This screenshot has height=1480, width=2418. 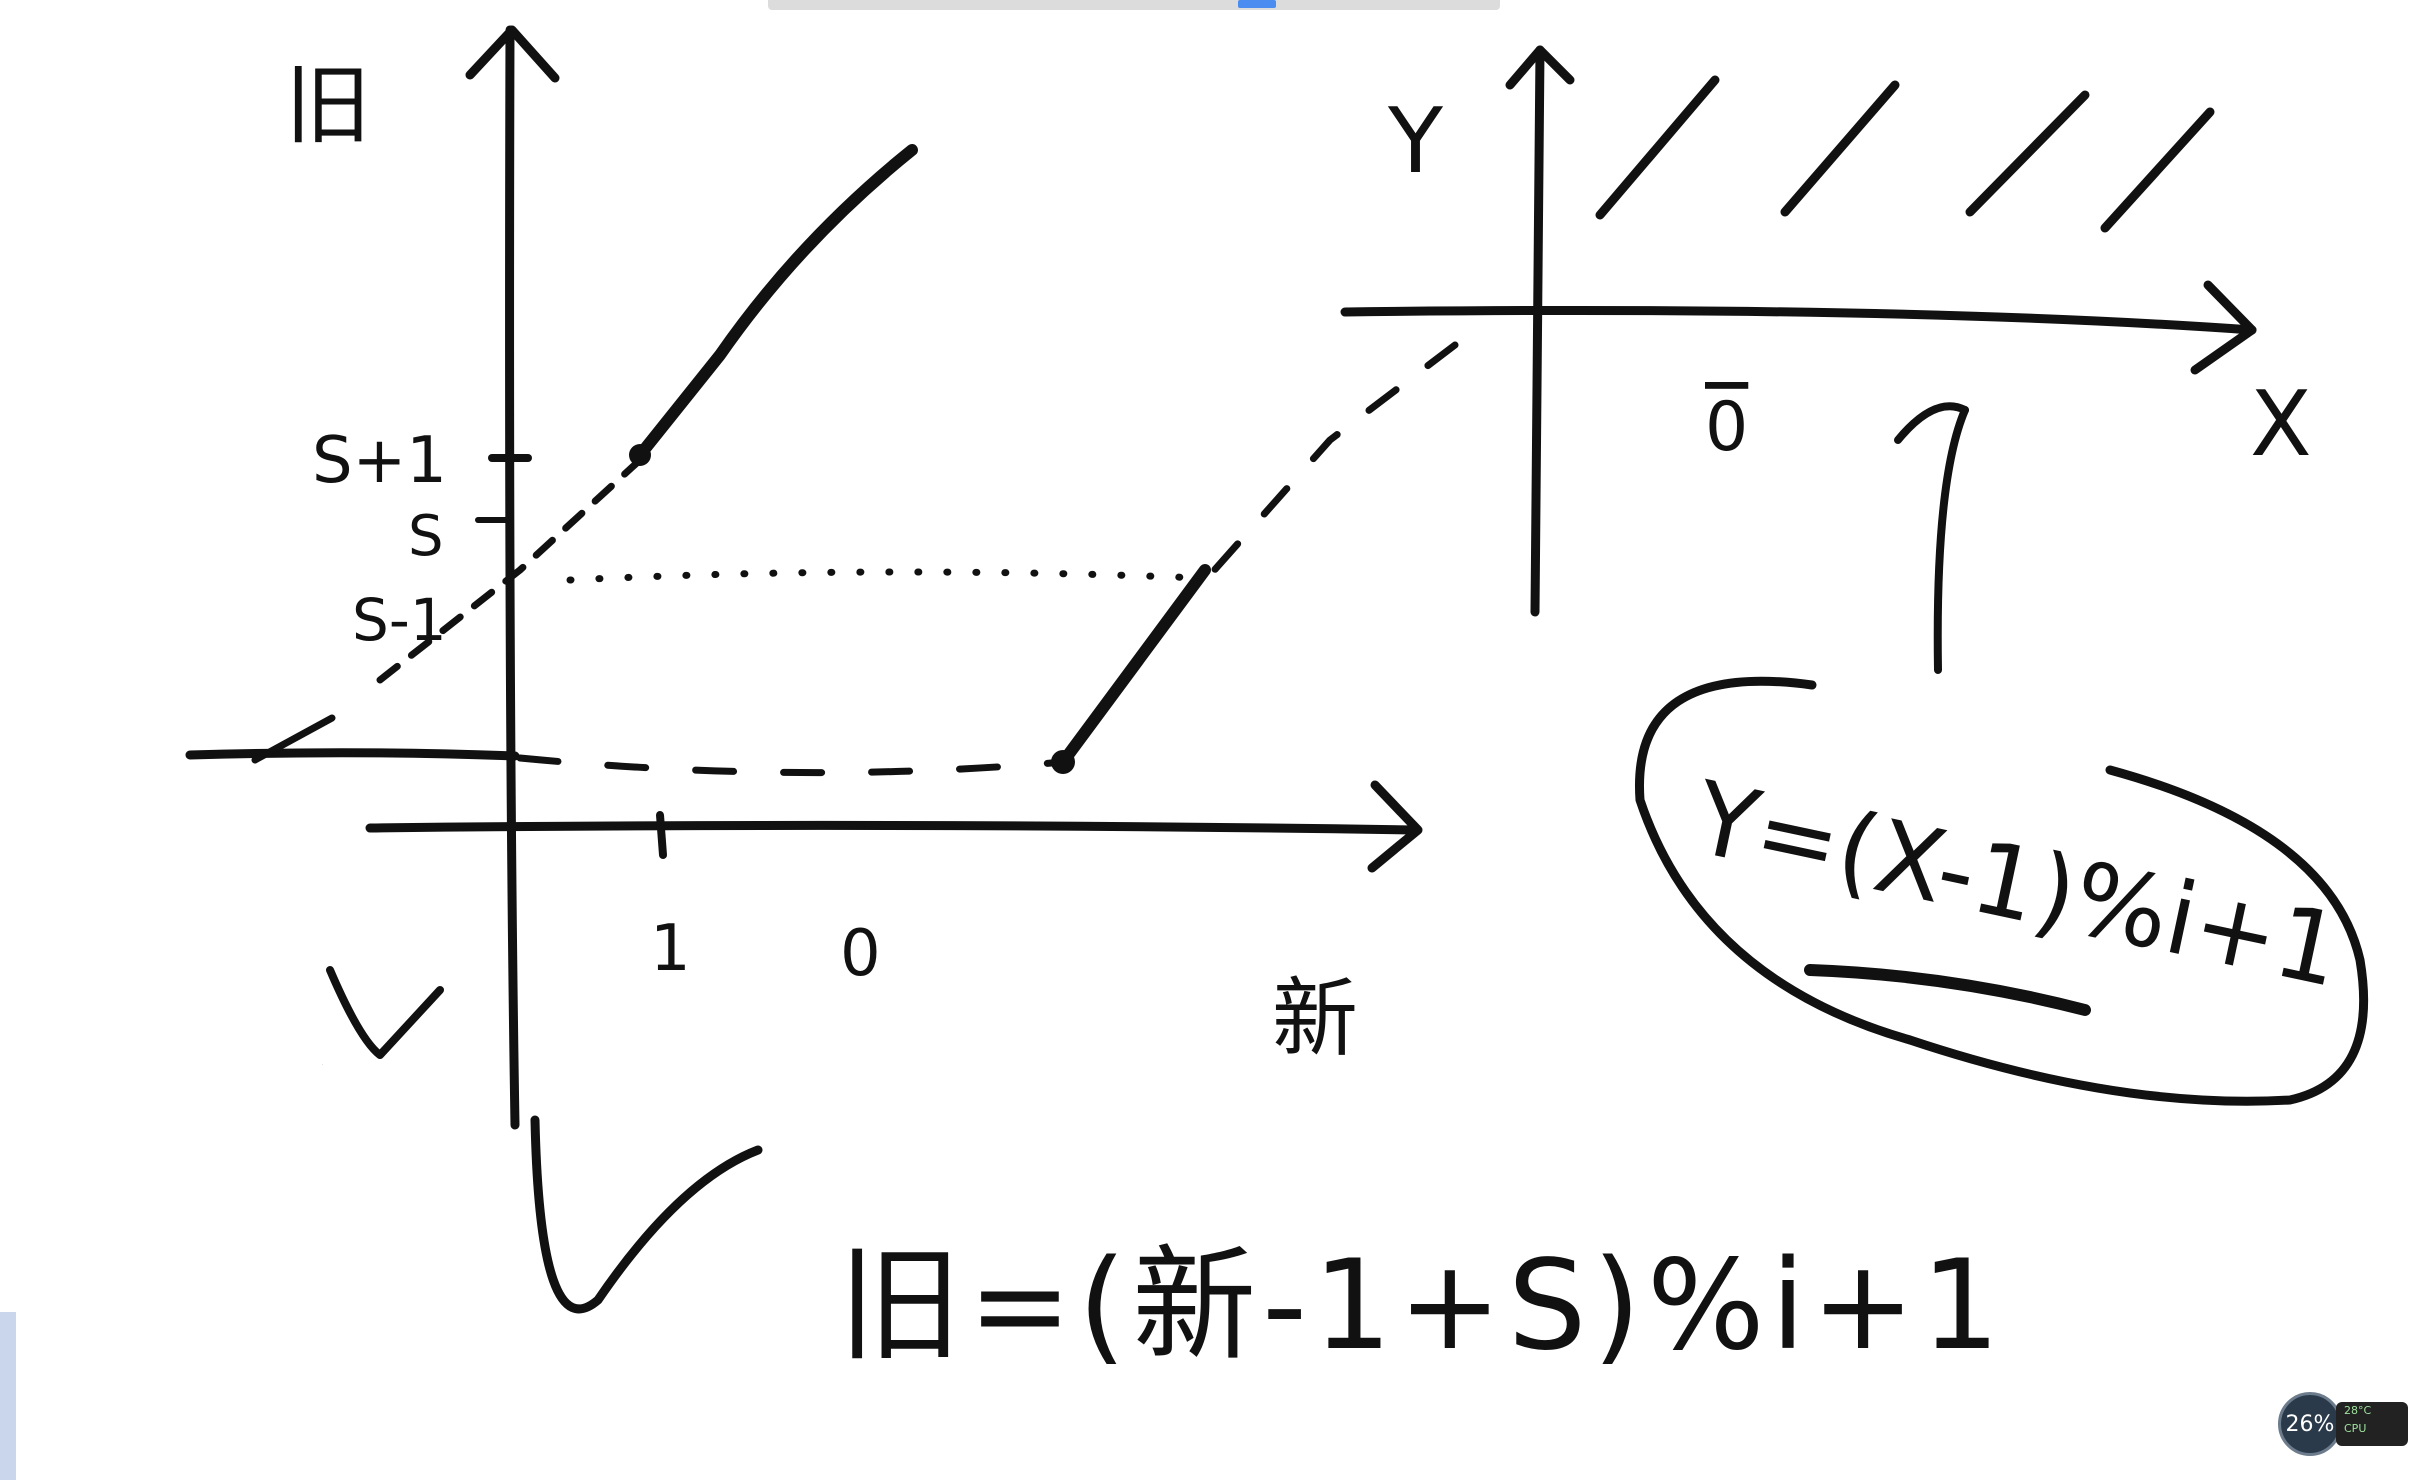 I want to click on tick-one-mark, so click(x=661, y=835).